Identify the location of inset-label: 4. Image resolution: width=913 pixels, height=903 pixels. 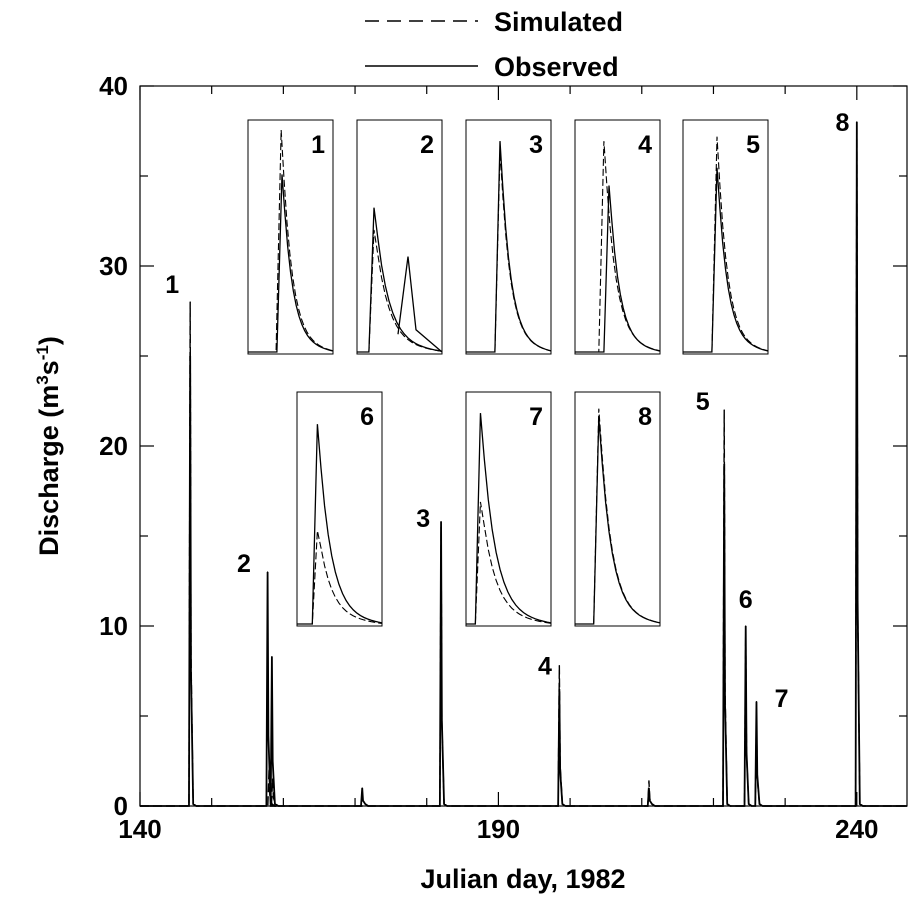
(645, 145).